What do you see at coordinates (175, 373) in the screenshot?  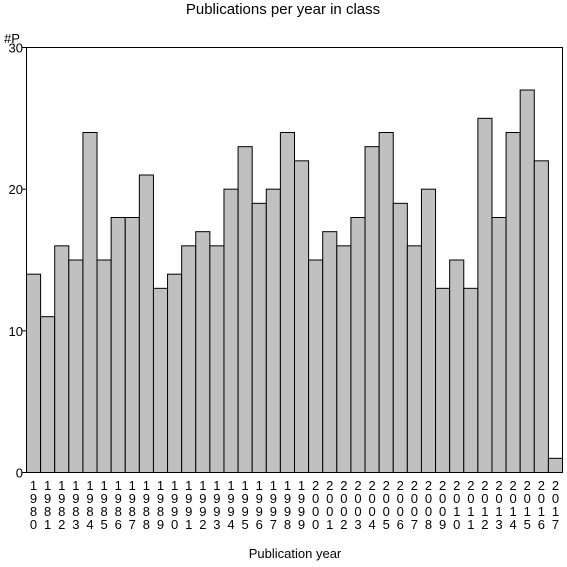 I see `bar-1990` at bounding box center [175, 373].